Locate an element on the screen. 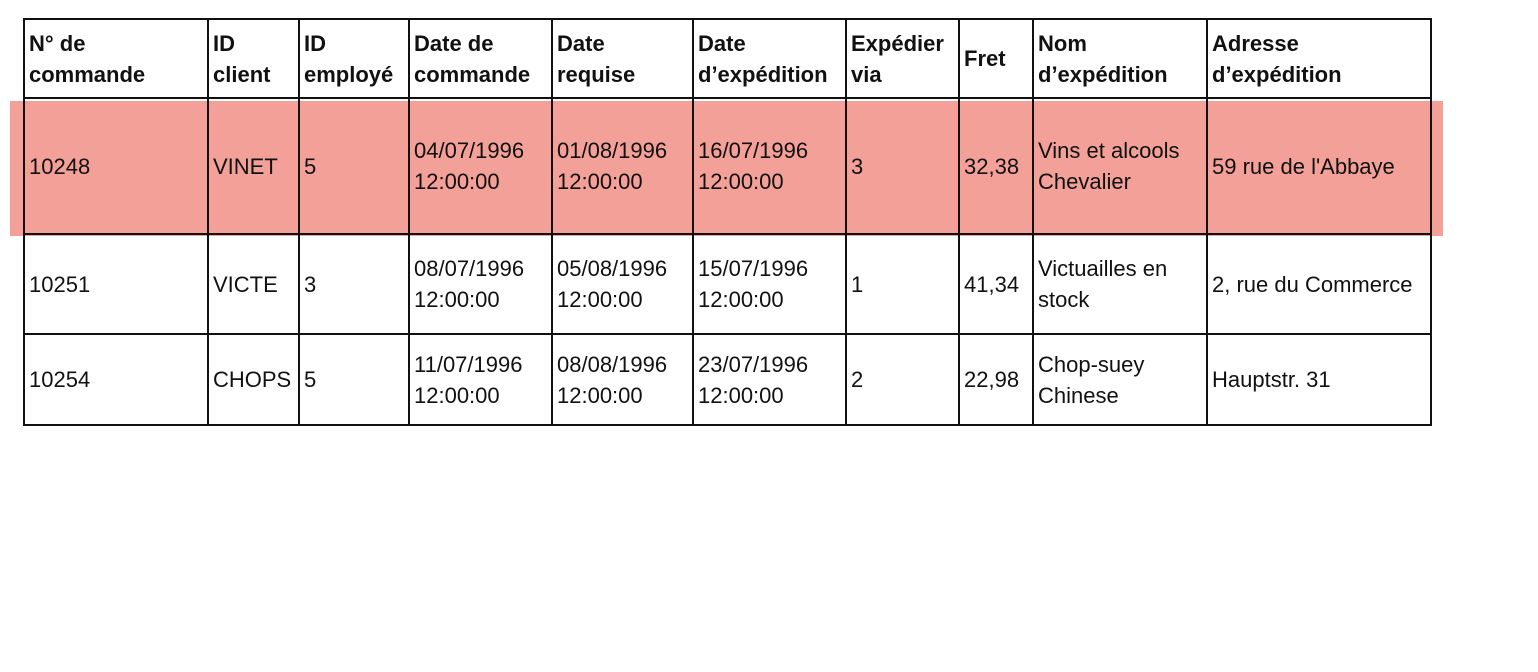  table-cell: CHOPS is located at coordinates (253, 379).